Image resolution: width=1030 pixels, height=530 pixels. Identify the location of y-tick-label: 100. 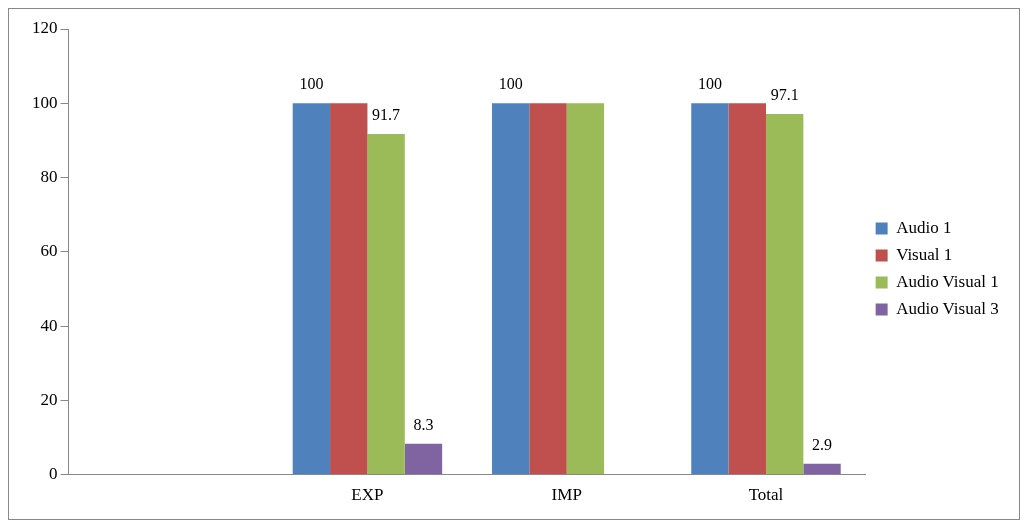
(45, 102).